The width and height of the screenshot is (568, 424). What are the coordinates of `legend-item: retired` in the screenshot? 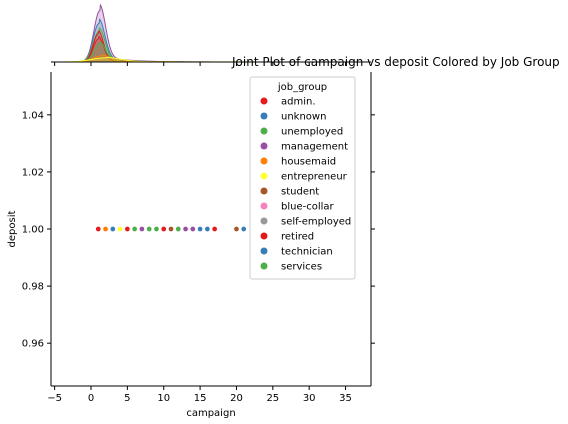 It's located at (287, 237).